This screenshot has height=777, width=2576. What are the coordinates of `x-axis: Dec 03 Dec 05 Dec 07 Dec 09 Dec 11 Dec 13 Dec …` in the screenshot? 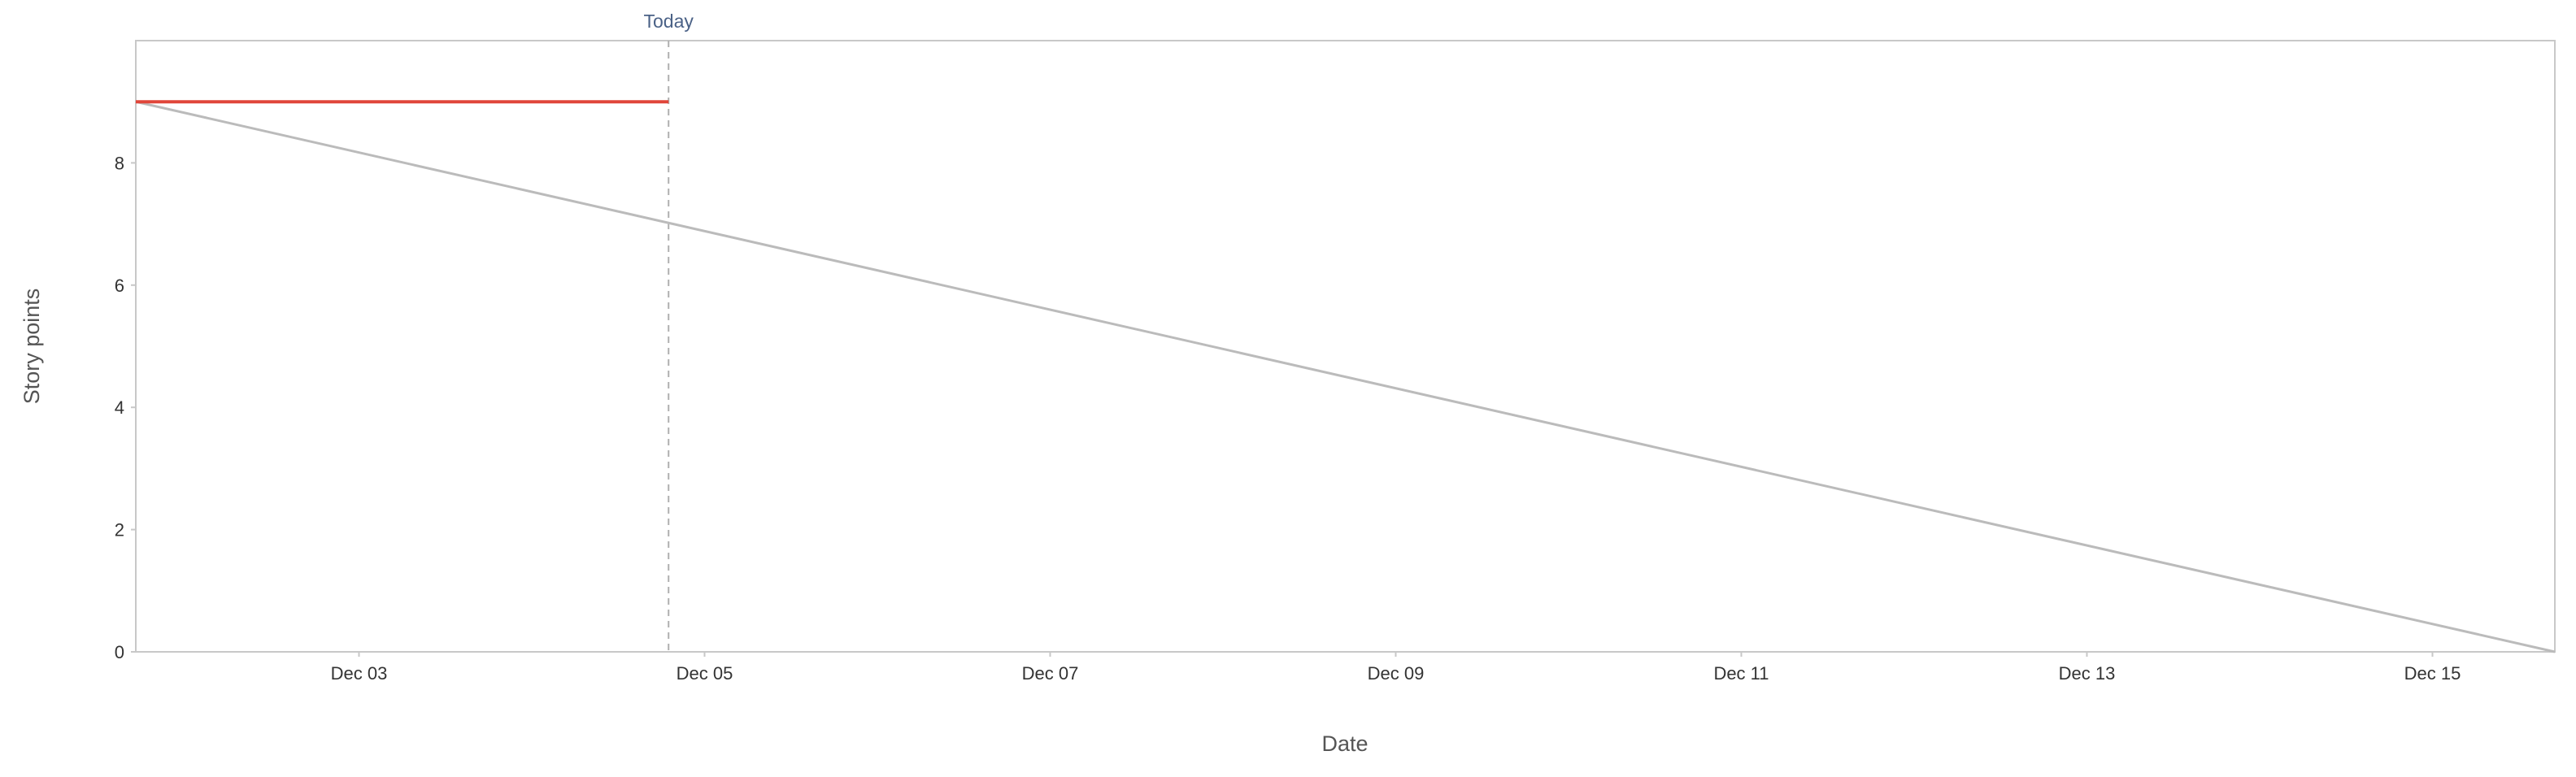 It's located at (1396, 668).